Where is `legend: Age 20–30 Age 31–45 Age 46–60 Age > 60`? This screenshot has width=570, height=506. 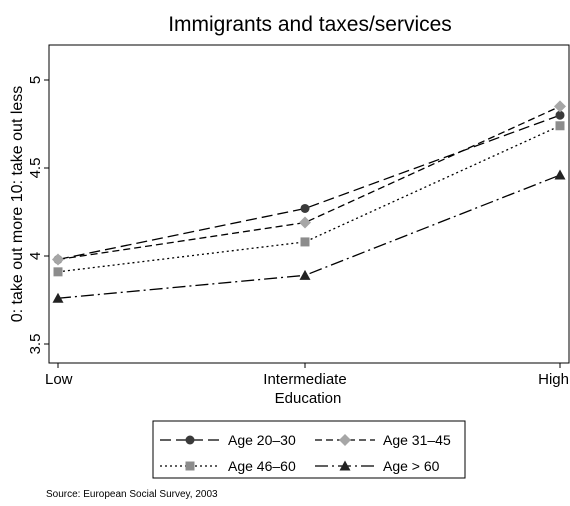
legend: Age 20–30 Age 31–45 Age 46–60 Age > 60 is located at coordinates (309, 449).